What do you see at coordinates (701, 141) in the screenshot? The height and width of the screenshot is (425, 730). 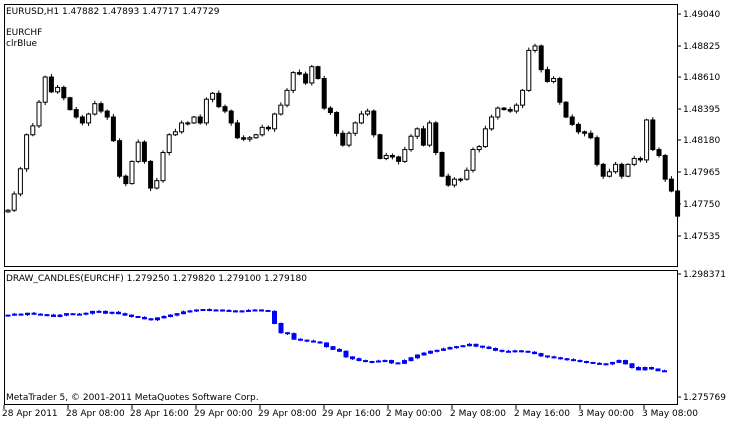 I see `price-label: 1.48180` at bounding box center [701, 141].